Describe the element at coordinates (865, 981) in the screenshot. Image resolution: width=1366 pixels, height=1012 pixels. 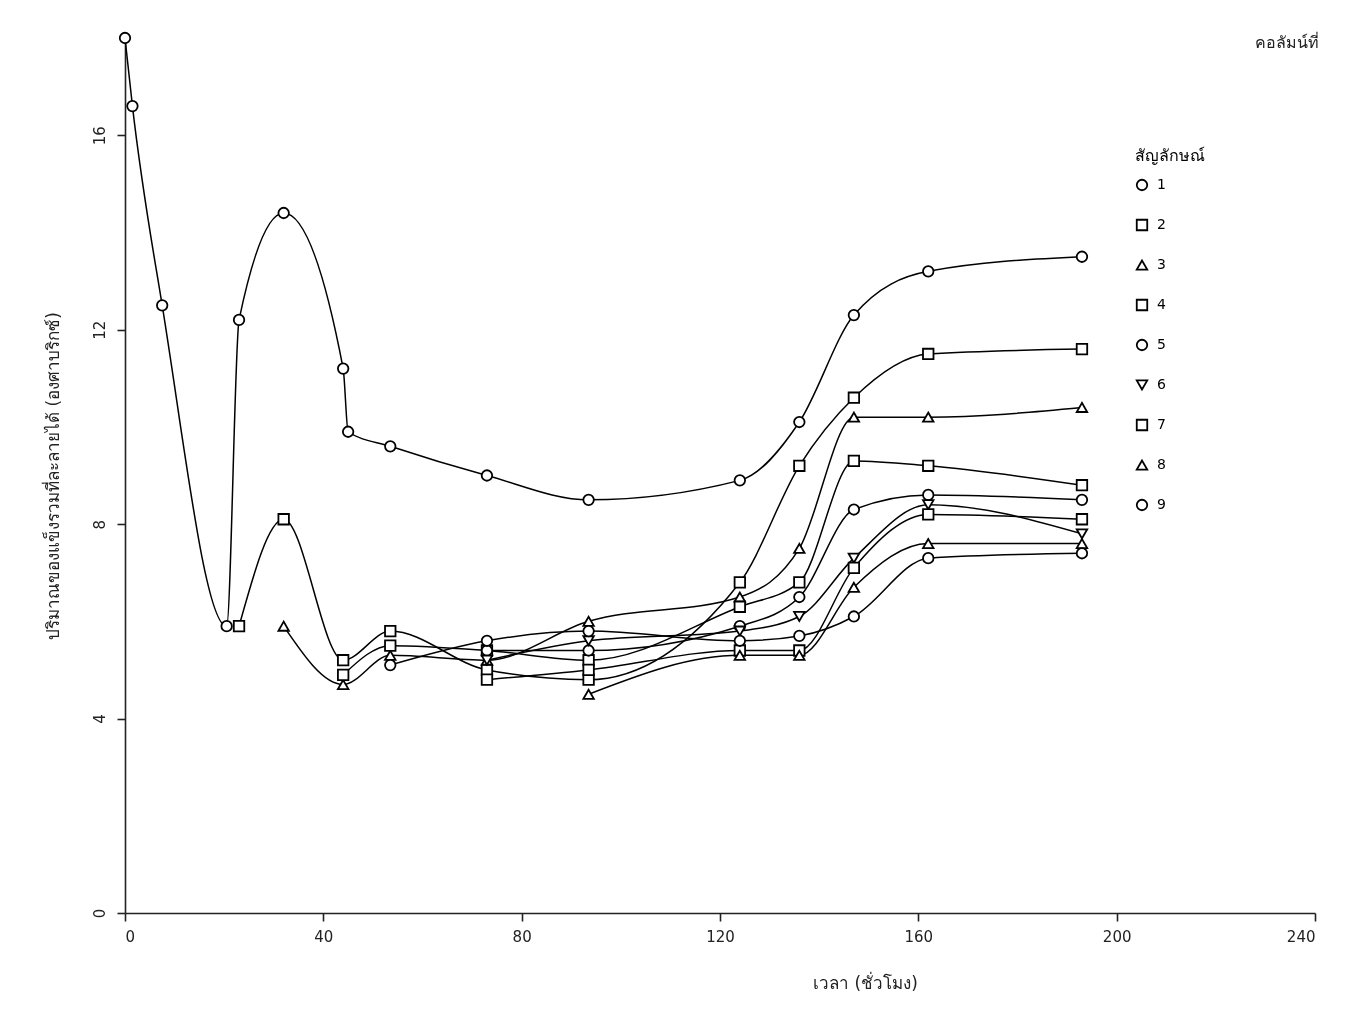
I see `x-axis-title: เวลา (ชั่วโมง)` at that location.